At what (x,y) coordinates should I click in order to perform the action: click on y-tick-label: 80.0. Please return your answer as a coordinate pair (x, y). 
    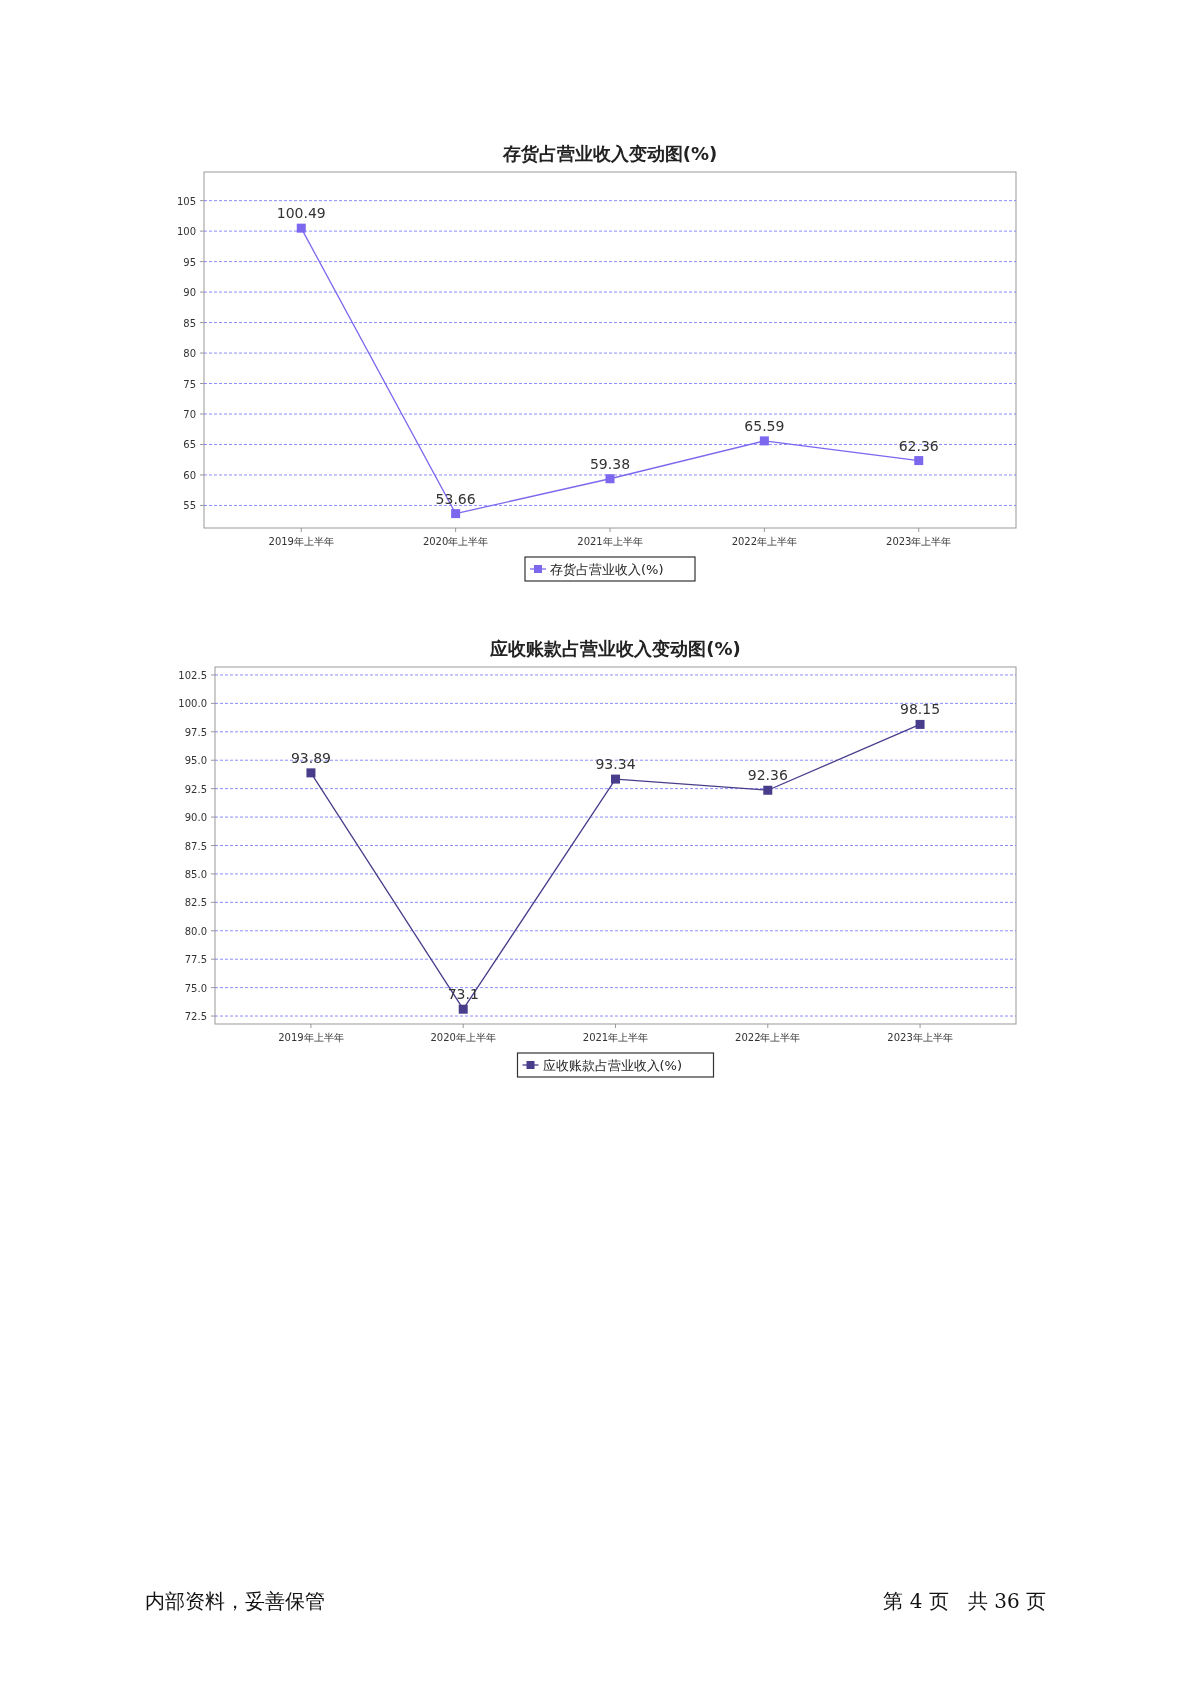
    Looking at the image, I should click on (195, 931).